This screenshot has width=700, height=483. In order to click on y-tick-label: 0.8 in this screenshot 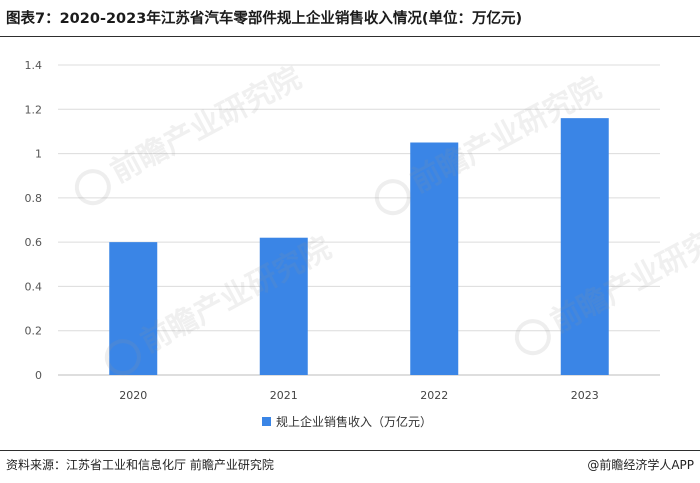, I will do `click(34, 198)`.